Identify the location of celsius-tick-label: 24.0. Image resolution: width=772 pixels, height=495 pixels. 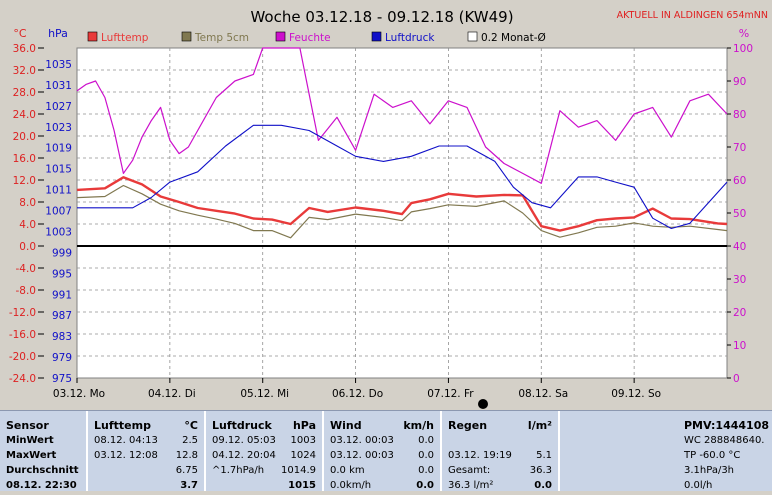
(24, 115).